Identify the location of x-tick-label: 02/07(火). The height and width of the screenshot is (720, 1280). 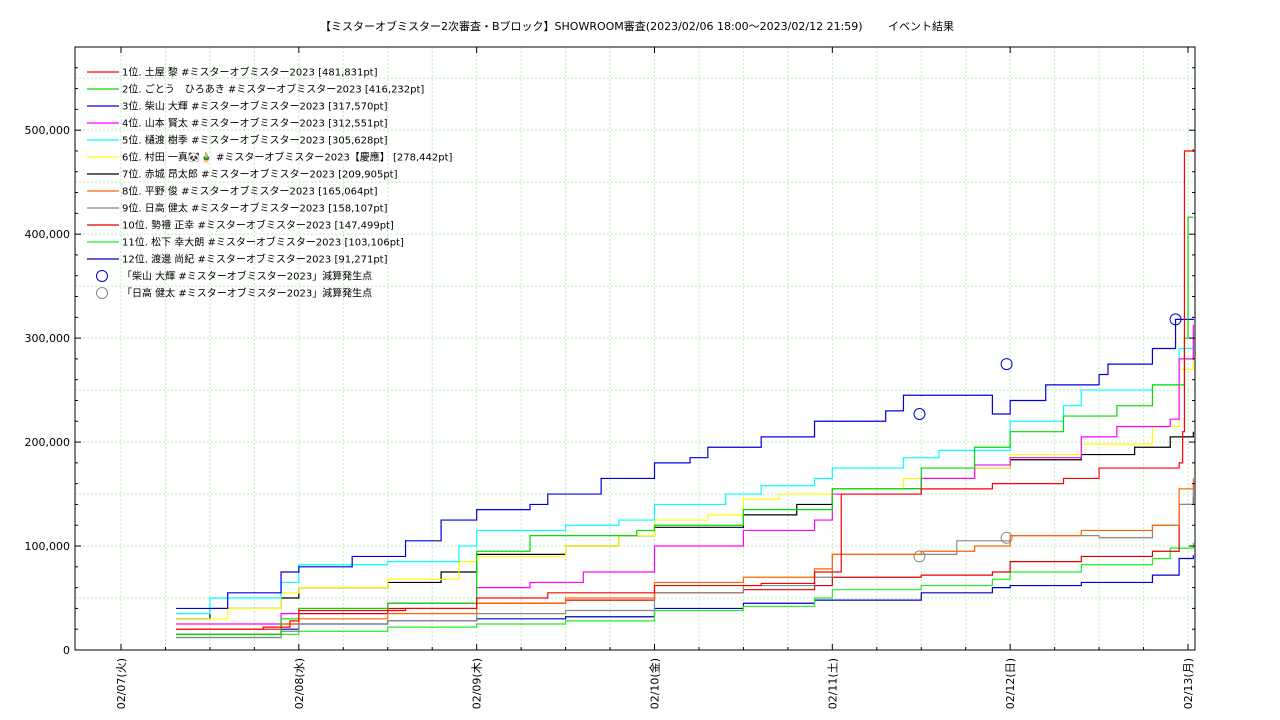
(121, 683).